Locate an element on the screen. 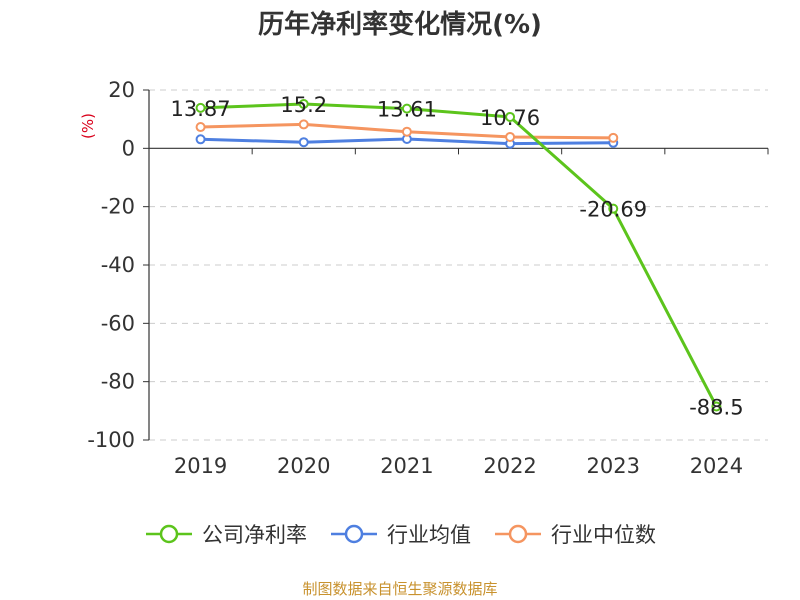  legend-label: 行业均值 is located at coordinates (429, 535).